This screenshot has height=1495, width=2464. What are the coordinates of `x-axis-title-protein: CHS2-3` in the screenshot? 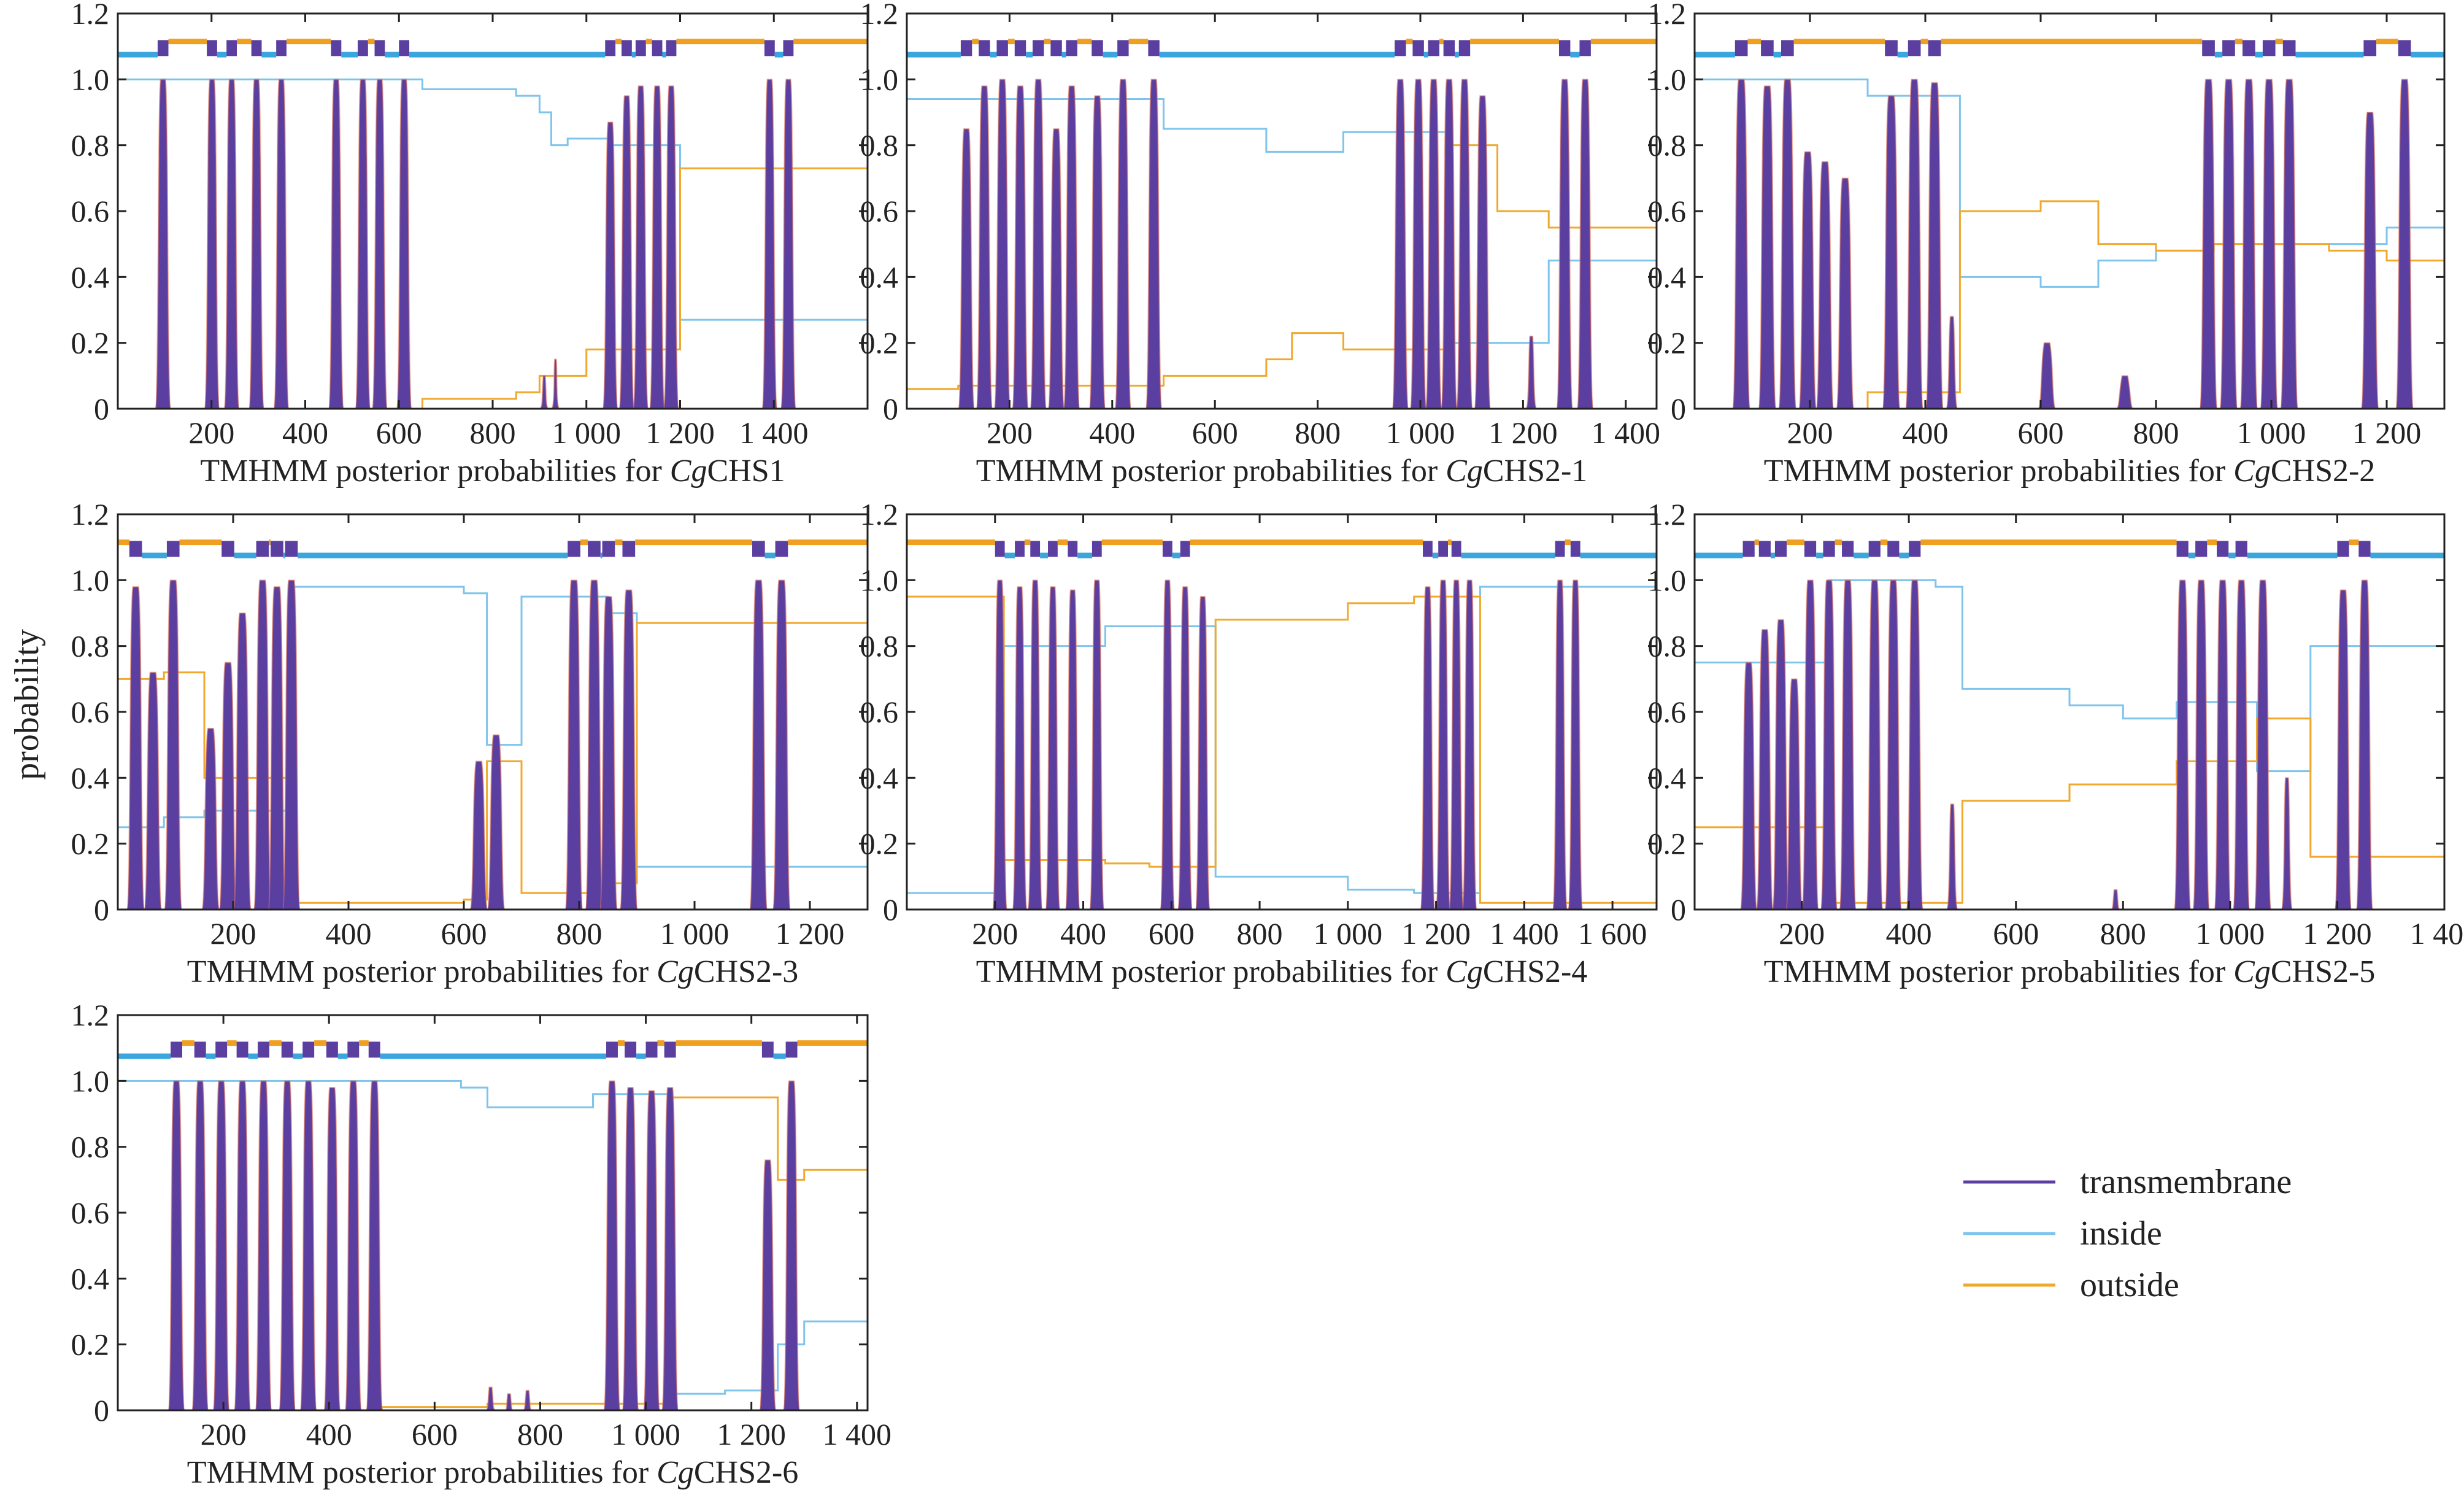 It's located at (746, 972).